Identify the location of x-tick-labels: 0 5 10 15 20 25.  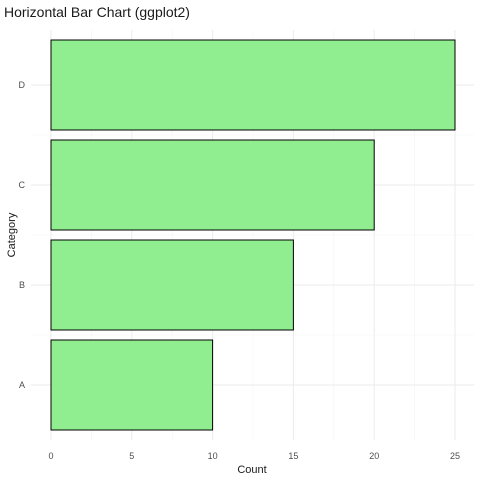
(254, 456).